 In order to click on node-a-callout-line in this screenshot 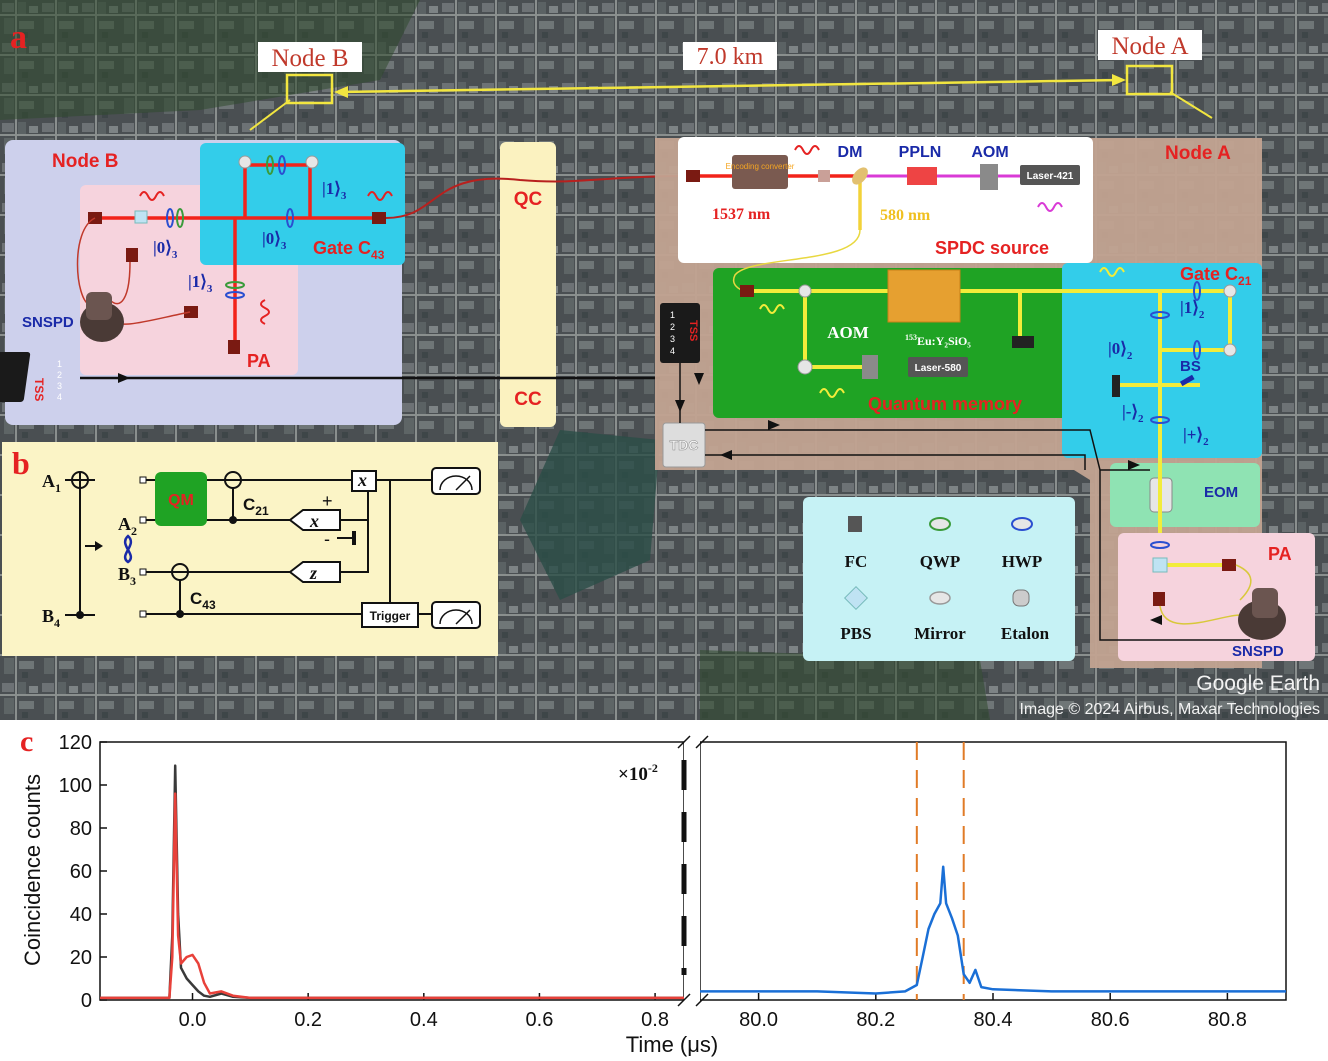, I will do `click(1191, 105)`.